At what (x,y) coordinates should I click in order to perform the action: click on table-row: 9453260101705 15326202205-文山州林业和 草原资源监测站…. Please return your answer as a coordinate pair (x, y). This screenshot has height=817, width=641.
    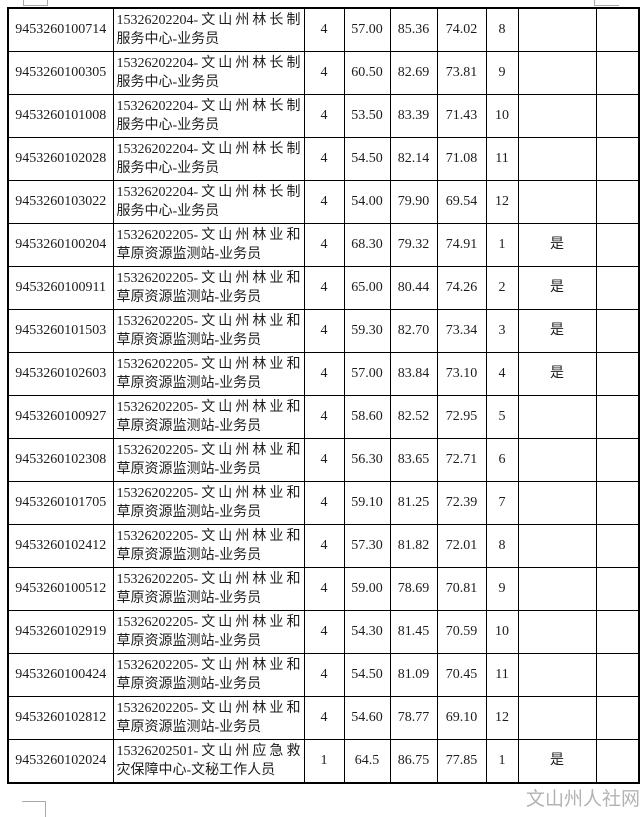
    Looking at the image, I should click on (323, 503).